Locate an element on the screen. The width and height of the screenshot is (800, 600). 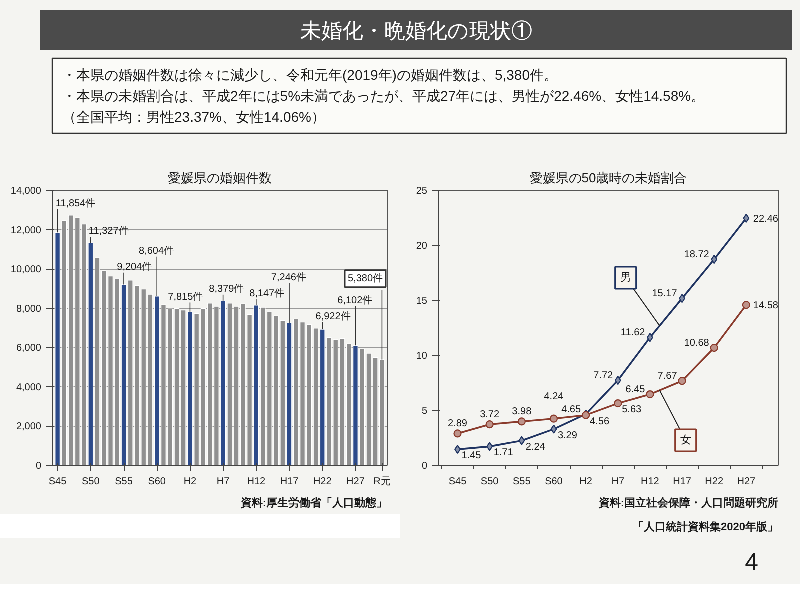
chart-title: 愛媛県の50歳時の未婚割合 is located at coordinates (609, 178).